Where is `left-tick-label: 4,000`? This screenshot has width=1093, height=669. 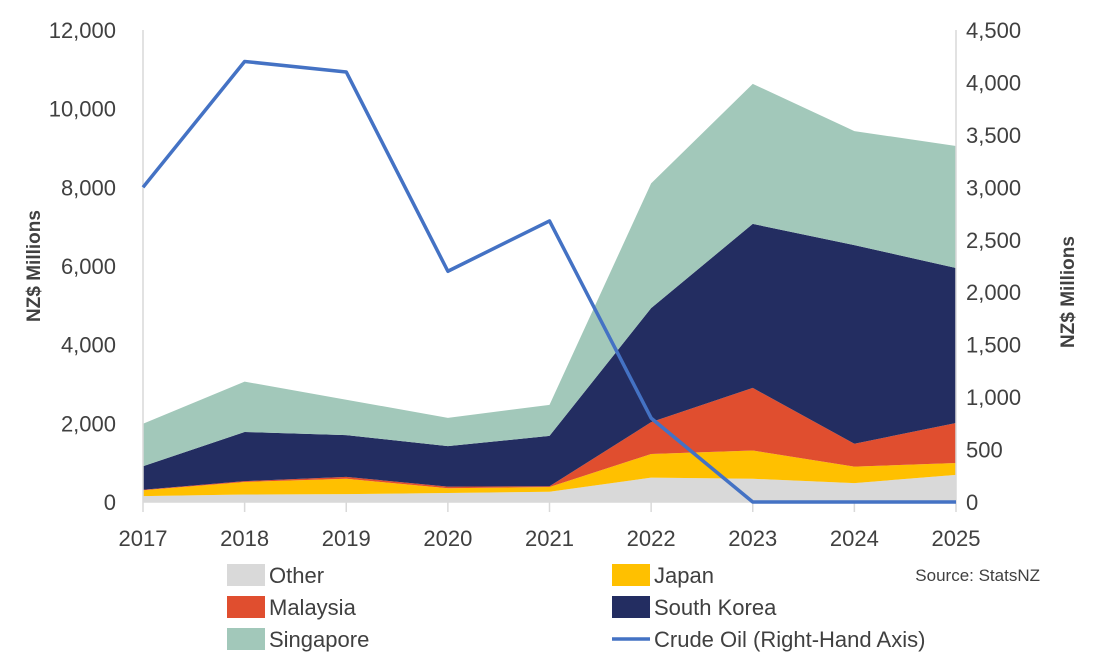 left-tick-label: 4,000 is located at coordinates (88, 345).